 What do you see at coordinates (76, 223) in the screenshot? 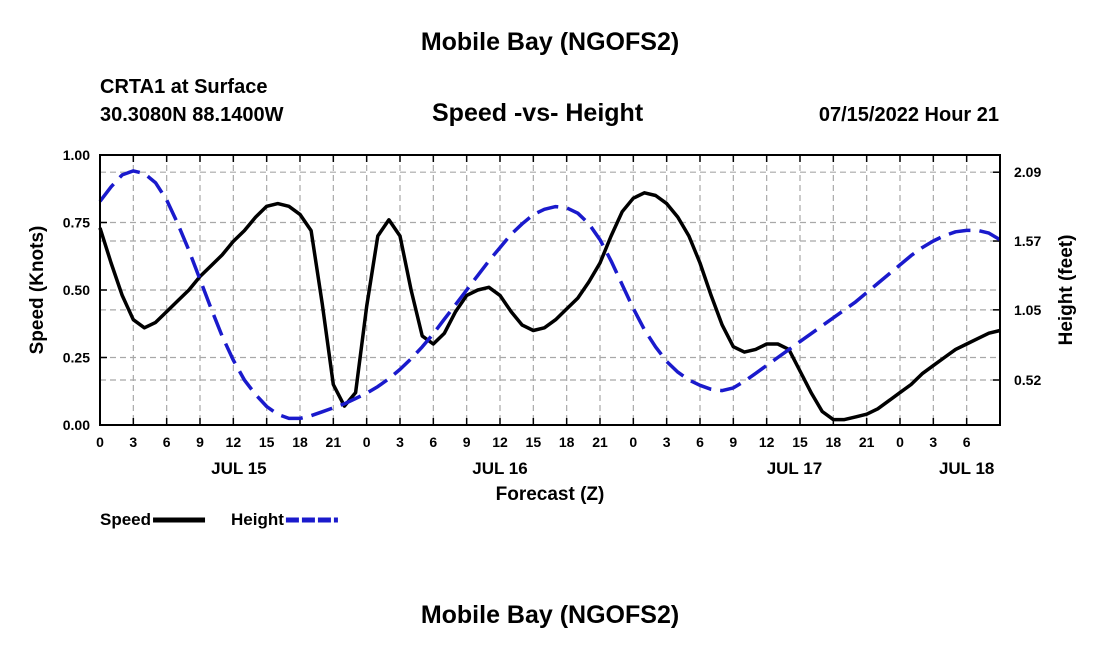
I see `y-tick-label: 0.75` at bounding box center [76, 223].